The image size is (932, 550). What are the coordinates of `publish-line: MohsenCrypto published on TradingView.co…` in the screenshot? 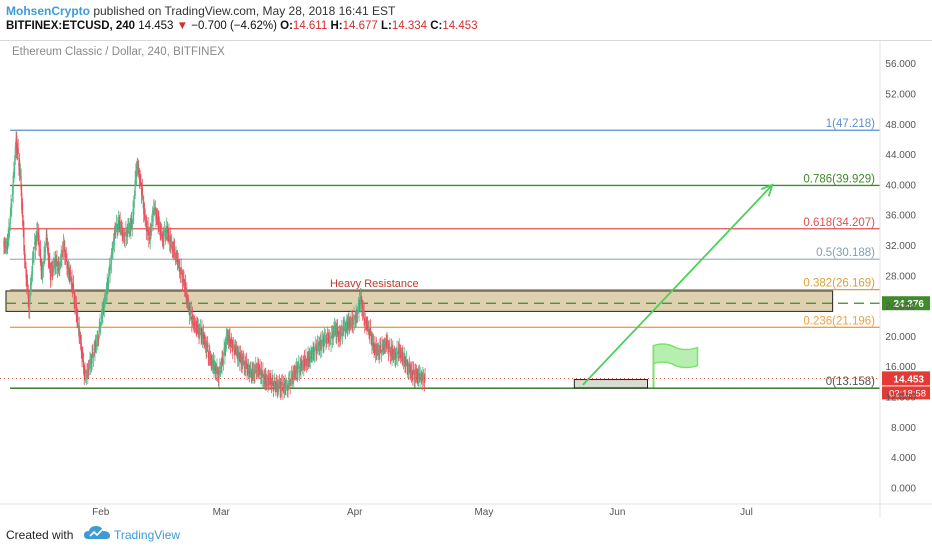 It's located at (200, 11).